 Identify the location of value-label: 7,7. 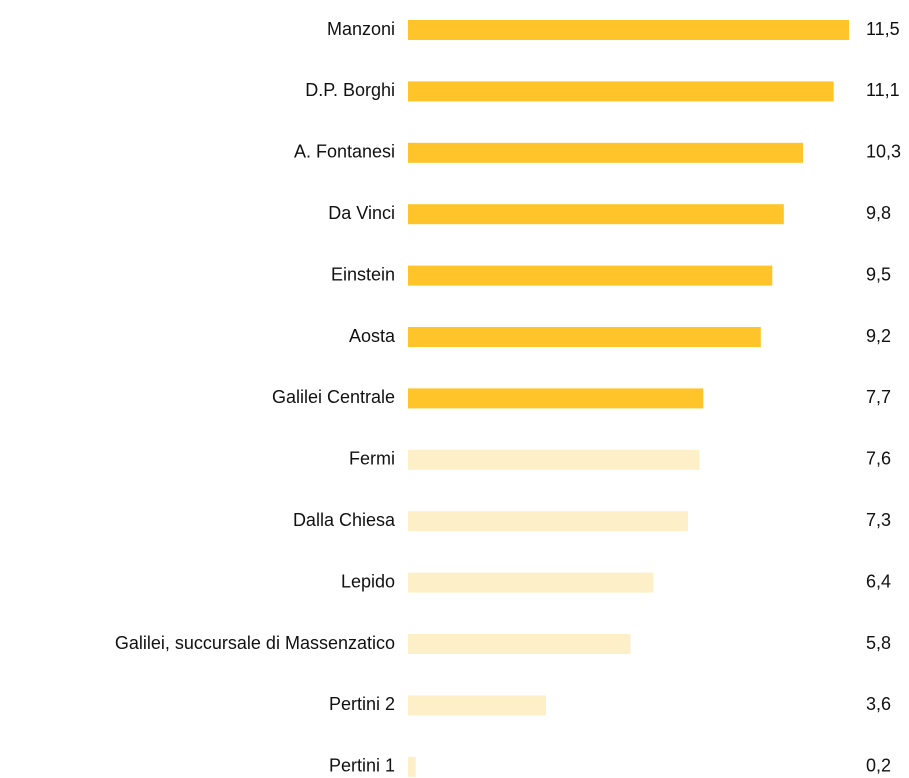
(878, 397).